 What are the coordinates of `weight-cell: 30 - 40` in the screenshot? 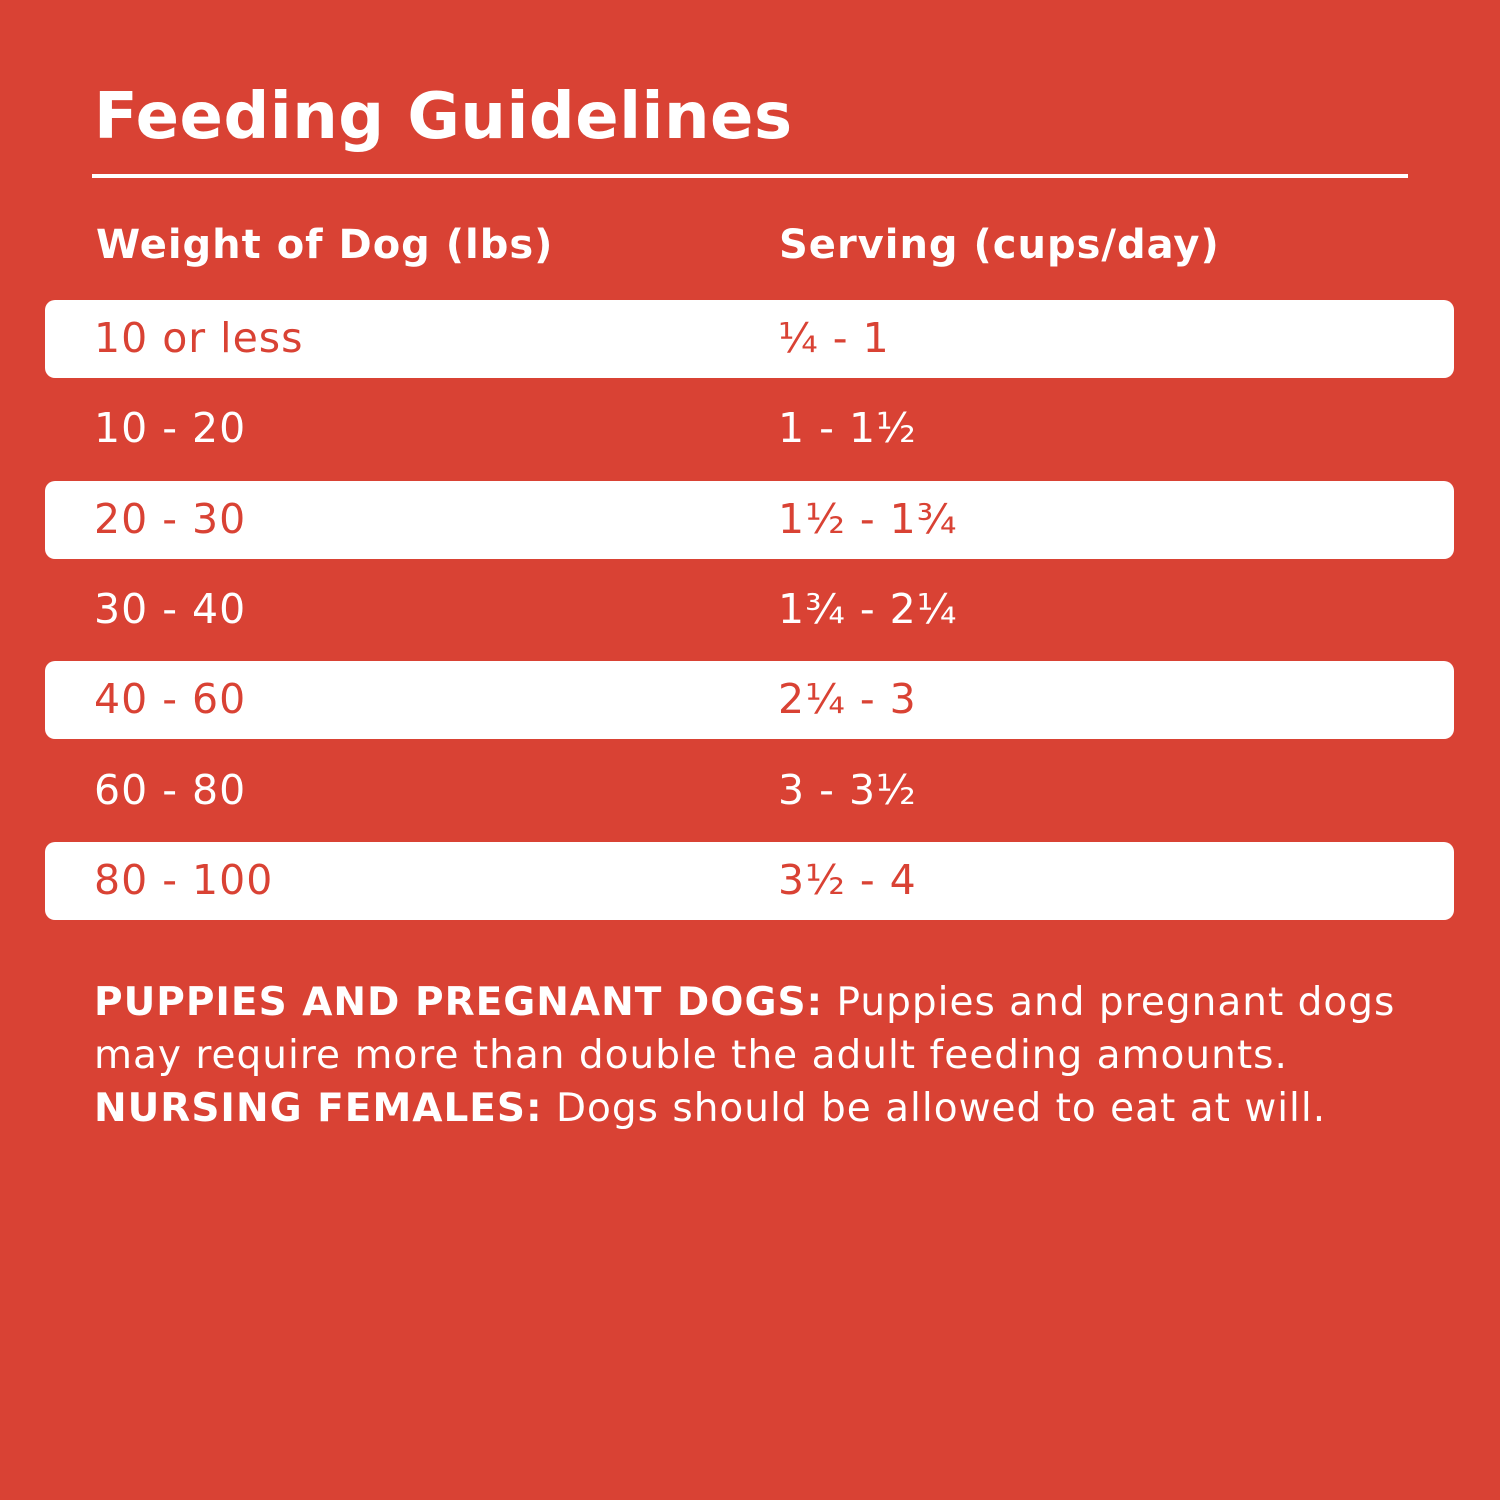 It's located at (170, 608).